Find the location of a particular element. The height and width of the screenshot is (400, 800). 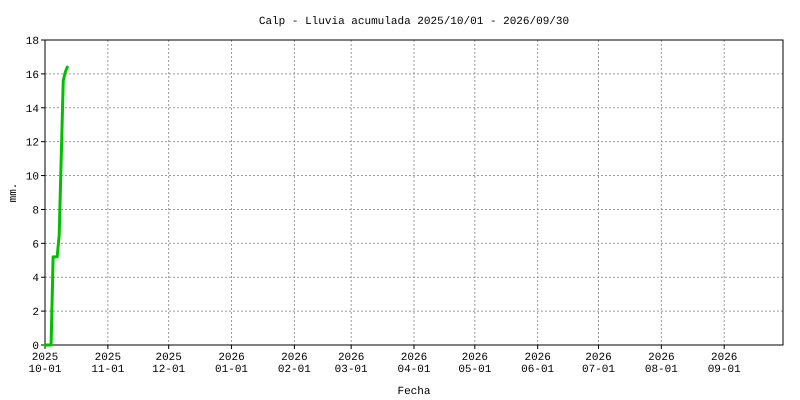

y-tick-label: 4 is located at coordinates (36, 279).